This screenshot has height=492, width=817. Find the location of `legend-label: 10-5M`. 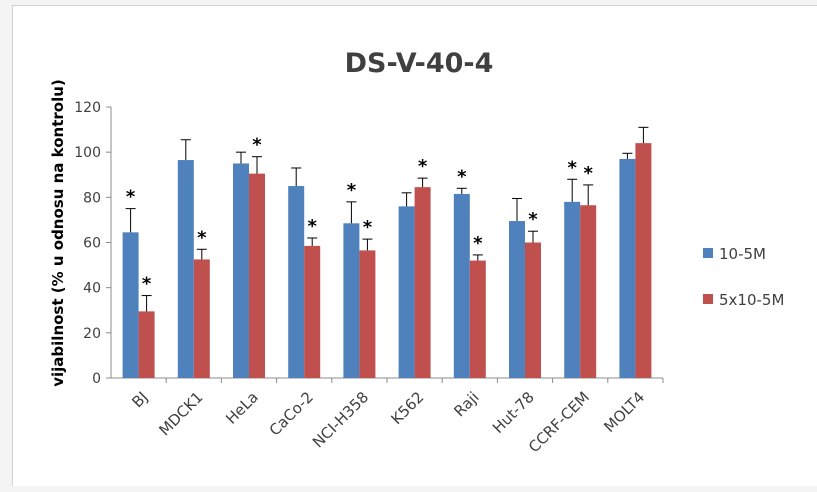

legend-label: 10-5M is located at coordinates (742, 254).